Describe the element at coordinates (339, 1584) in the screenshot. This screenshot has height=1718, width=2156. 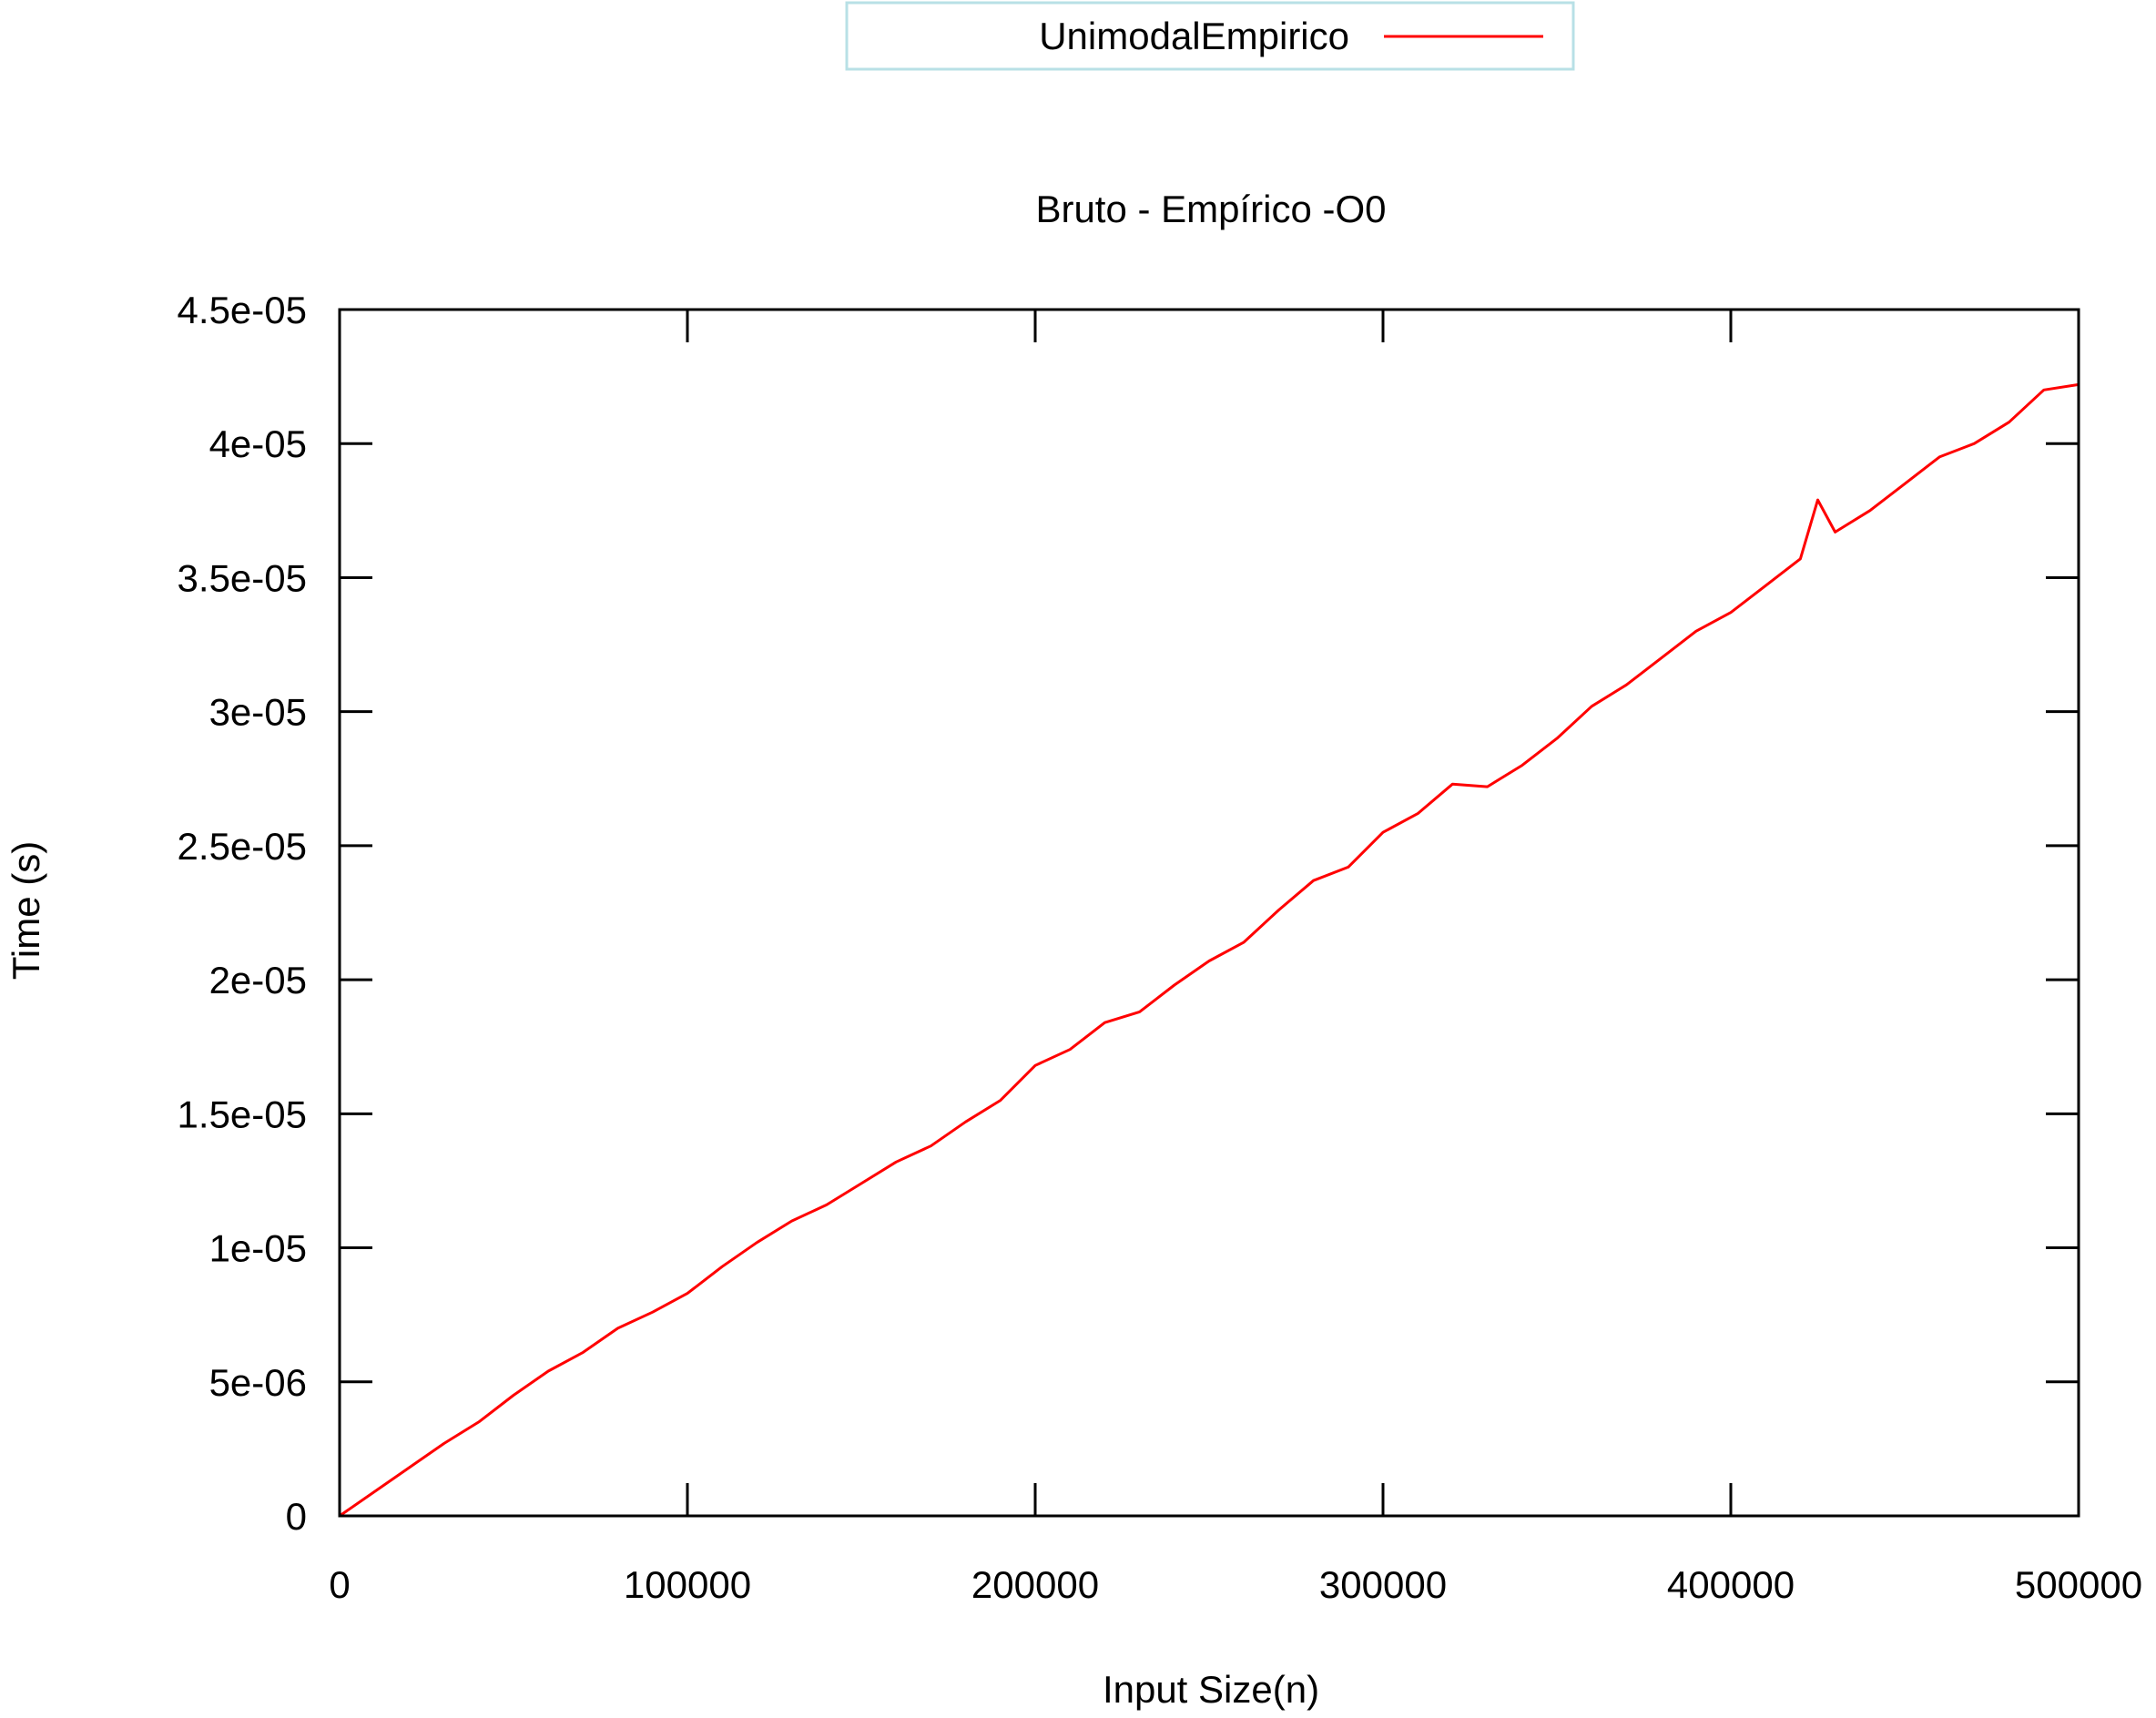
I see `x-tick-label: 0` at that location.